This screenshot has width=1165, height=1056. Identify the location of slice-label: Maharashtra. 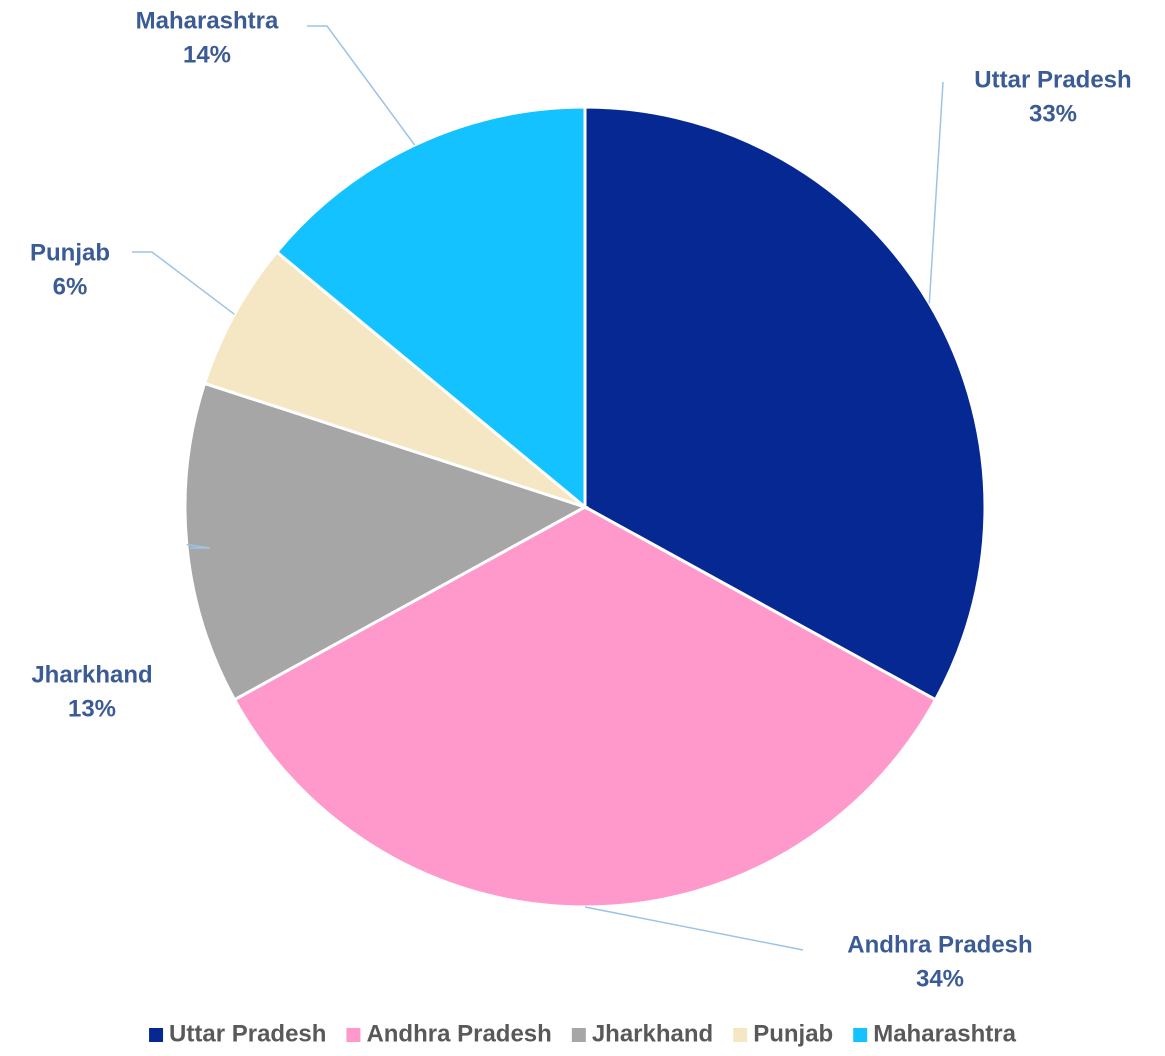
(207, 20).